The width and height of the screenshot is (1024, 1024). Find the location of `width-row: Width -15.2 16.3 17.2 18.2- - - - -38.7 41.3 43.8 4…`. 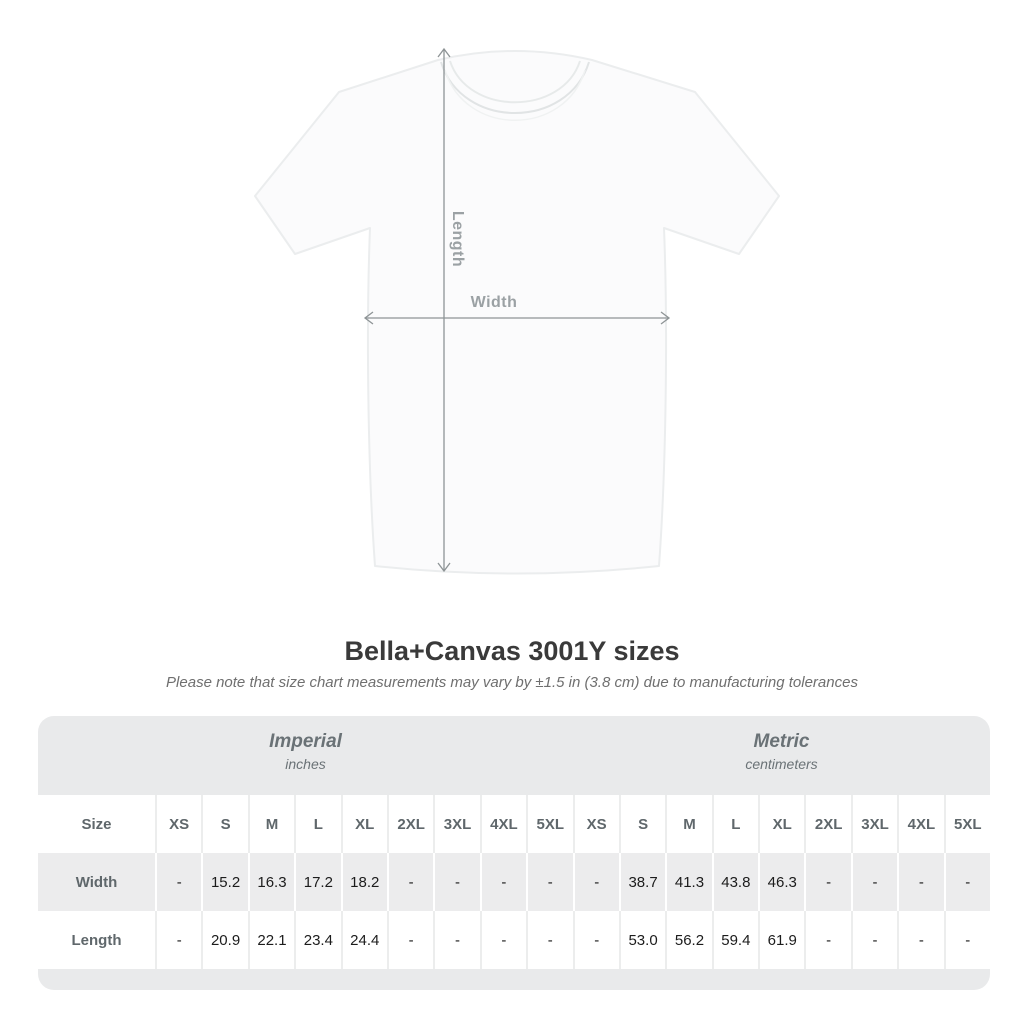

width-row: Width -15.2 16.3 17.2 18.2- - - - -38.7 41.3 43.8 4… is located at coordinates (514, 882).